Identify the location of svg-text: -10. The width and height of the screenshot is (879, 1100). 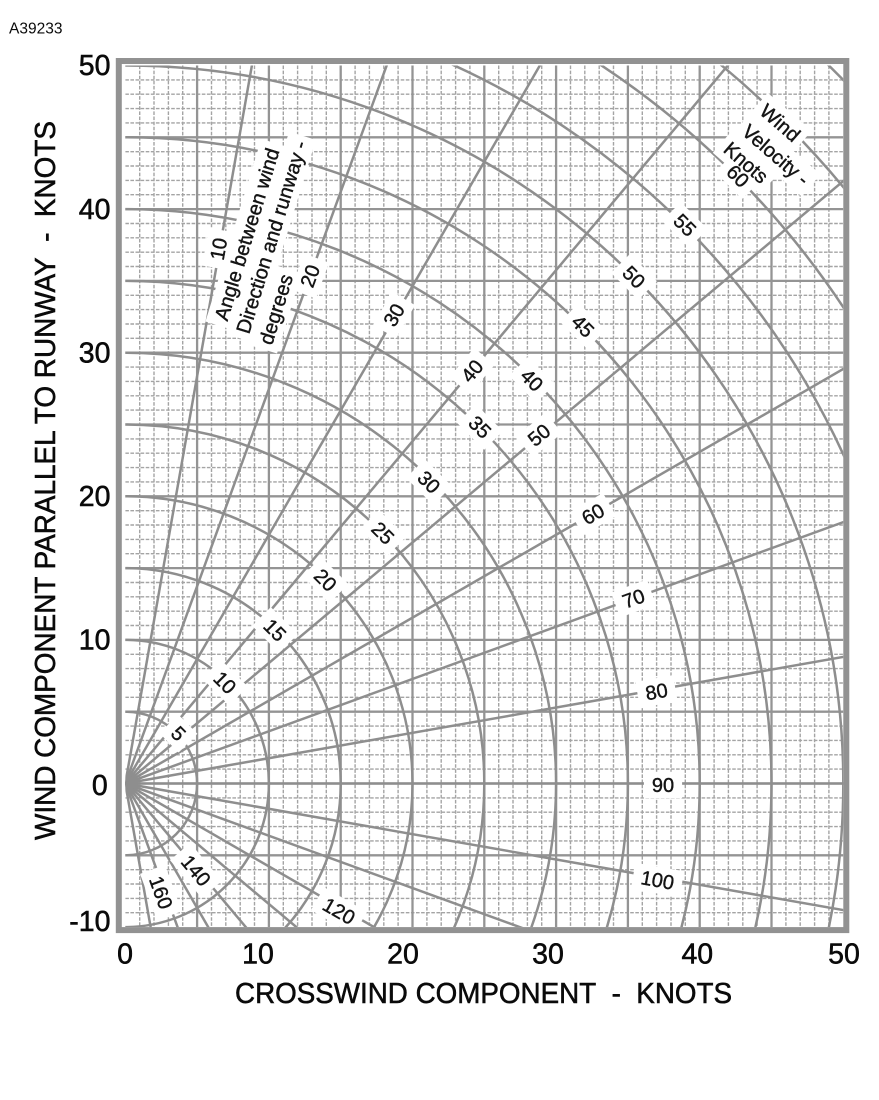
(89, 922).